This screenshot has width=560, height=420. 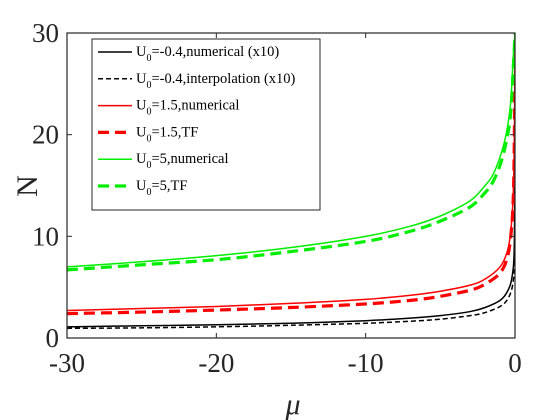 What do you see at coordinates (45, 135) in the screenshot?
I see `y-tick-label: 20` at bounding box center [45, 135].